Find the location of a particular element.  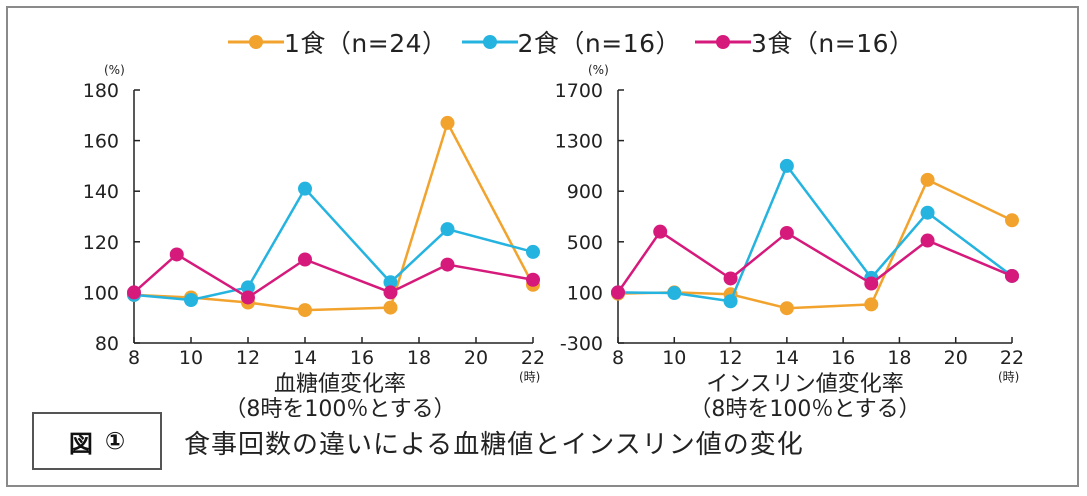

insulin-caption: インスリン値変化率 （8時を100％とする） is located at coordinates (805, 397).